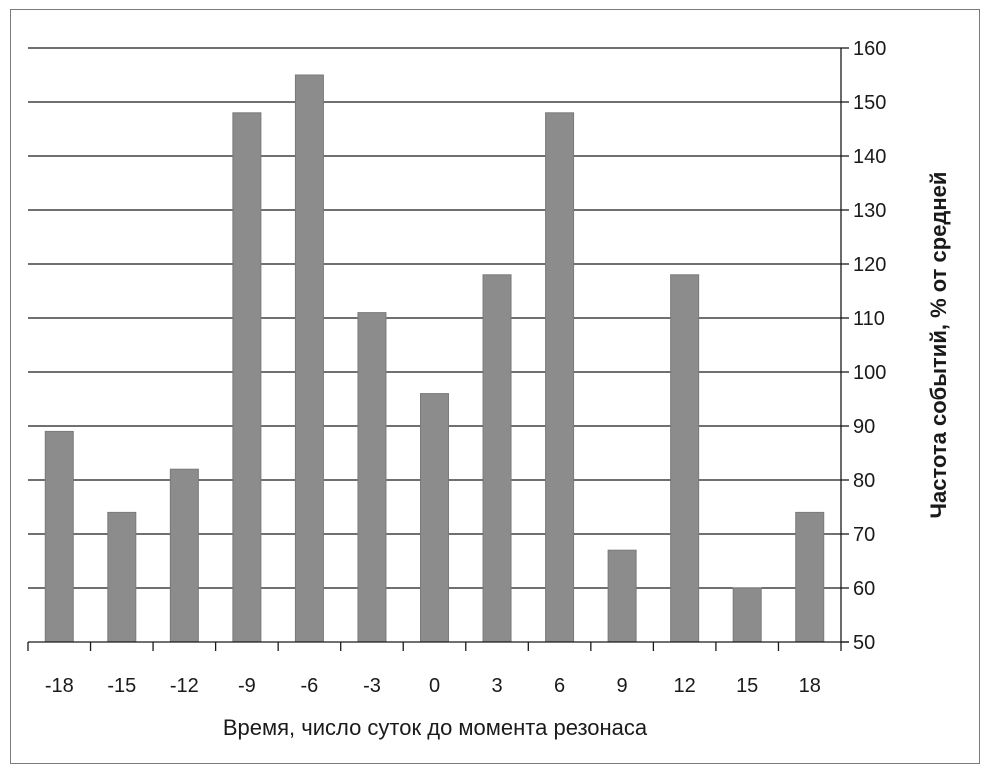 Image resolution: width=995 pixels, height=778 pixels. I want to click on x-tick-label: -3, so click(372, 686).